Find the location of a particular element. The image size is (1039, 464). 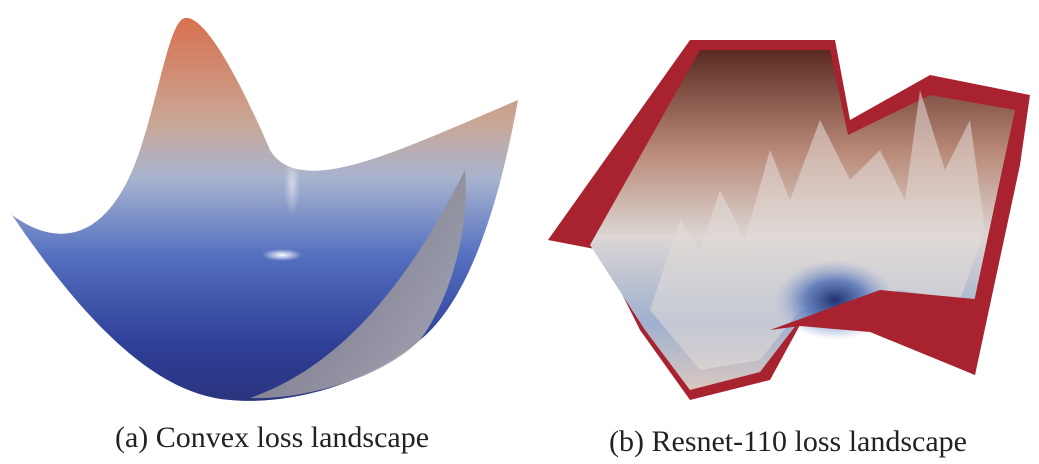

caption: (b) Resnet-110 loss landscape is located at coordinates (788, 441).